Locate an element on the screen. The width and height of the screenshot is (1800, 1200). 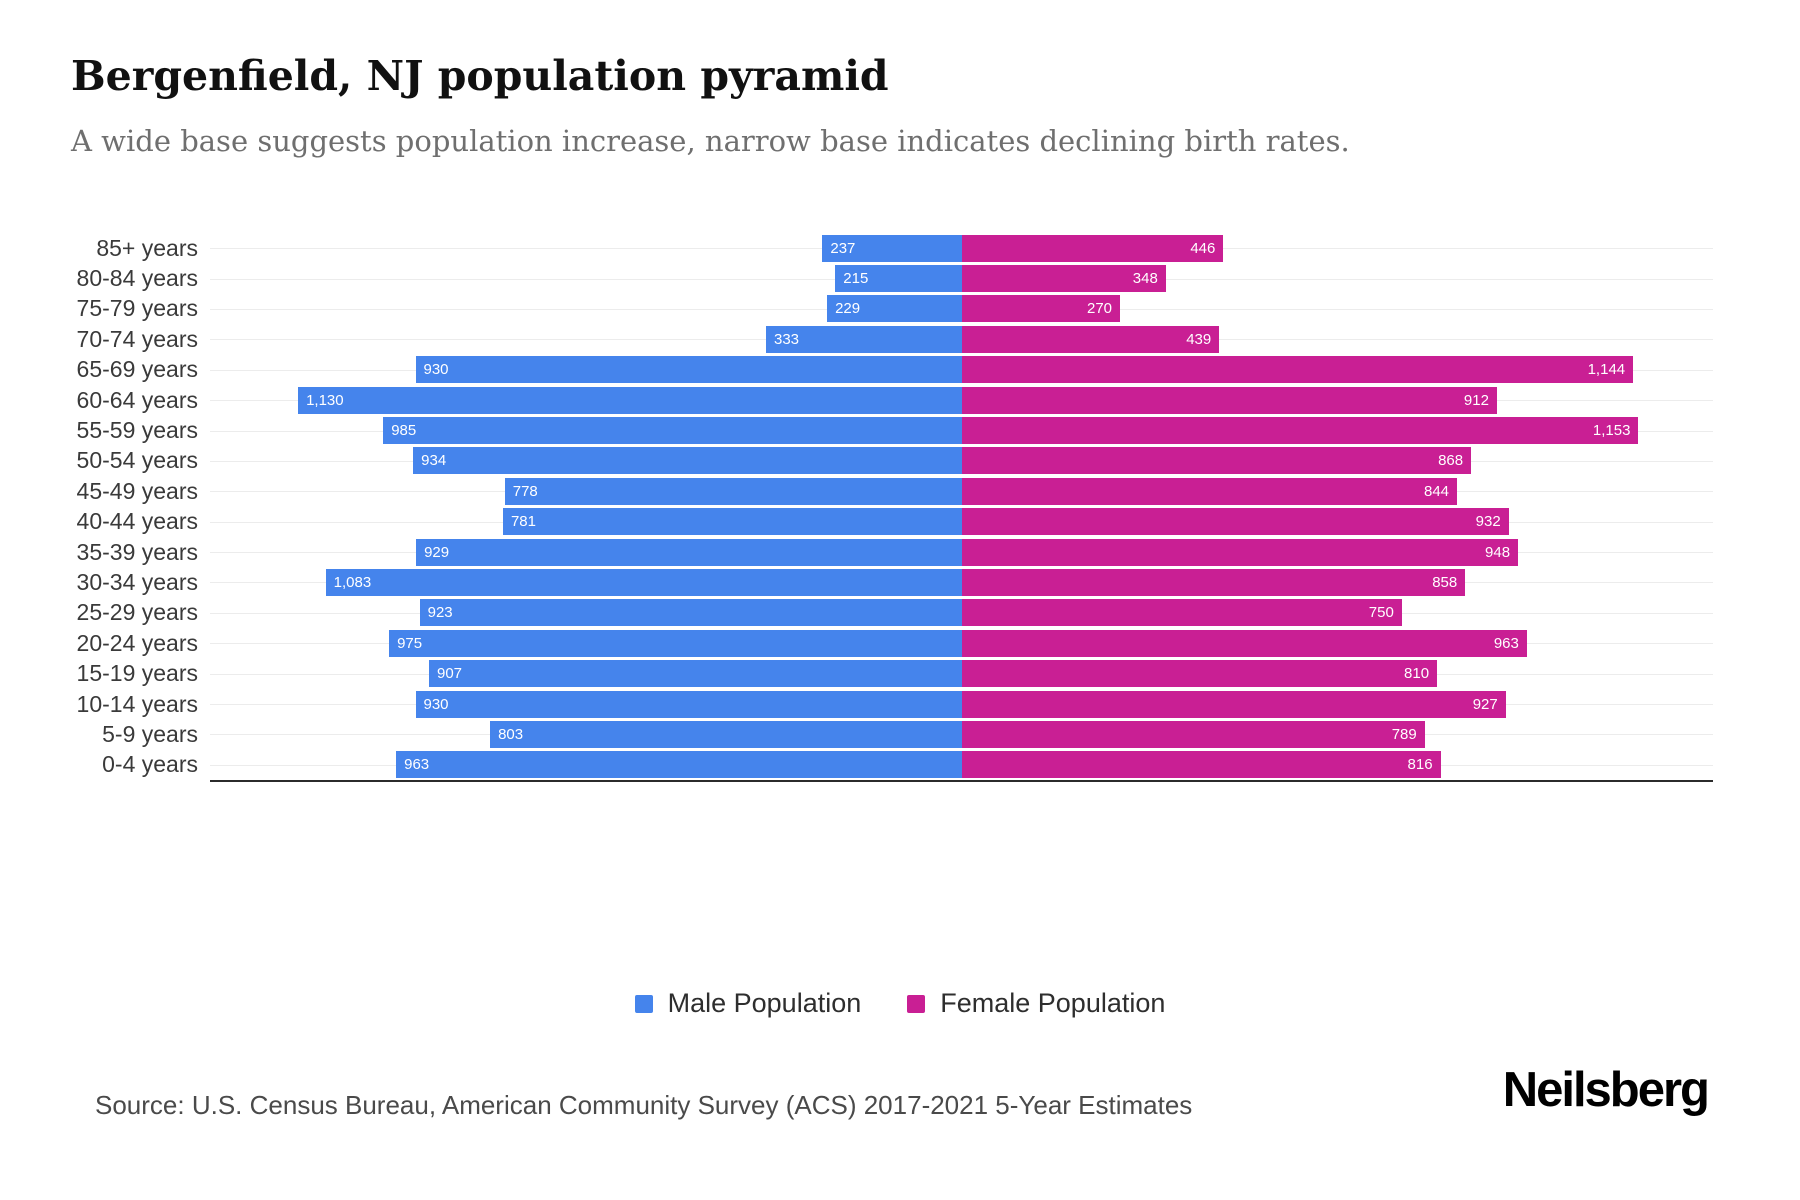
pyramid-row-45-49-years: 45-49 years 778 844 is located at coordinates (876, 491).